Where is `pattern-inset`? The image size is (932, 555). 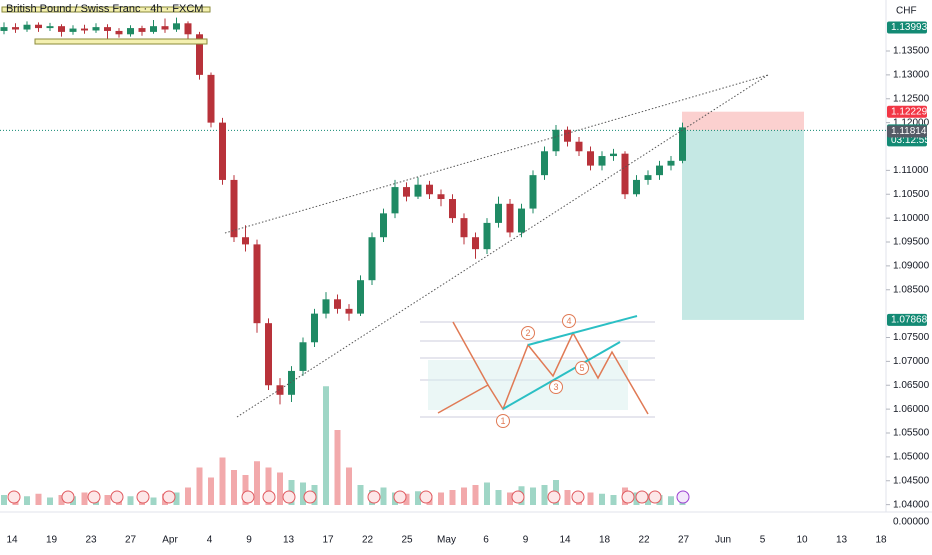
pattern-inset is located at coordinates (537, 367).